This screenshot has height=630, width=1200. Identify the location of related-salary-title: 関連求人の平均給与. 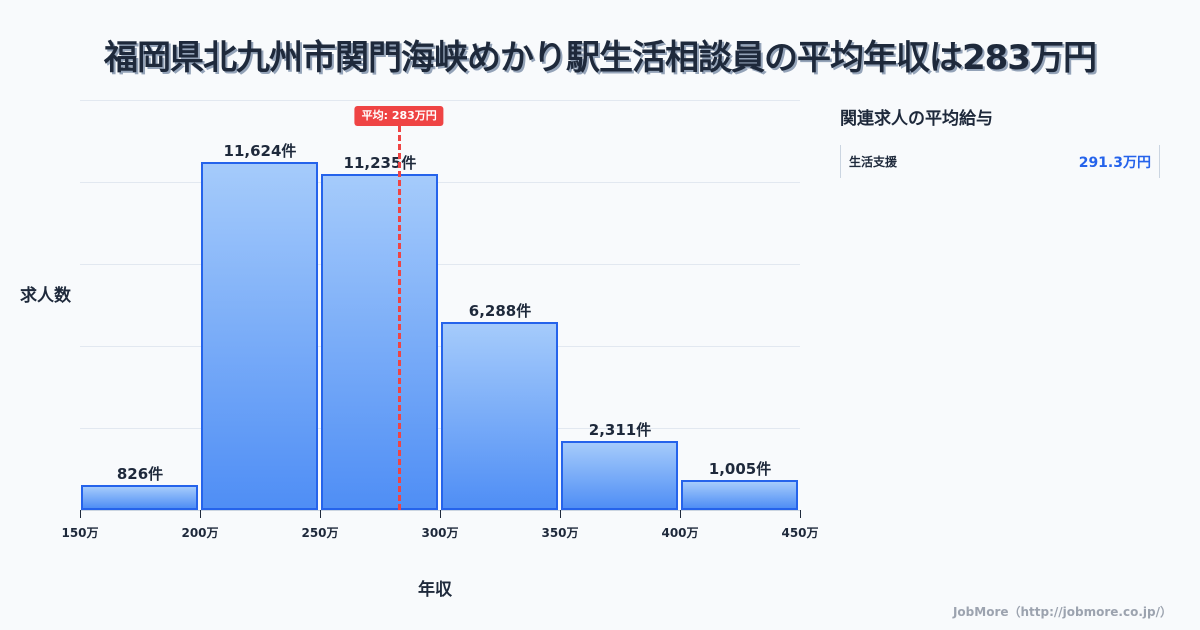
(916, 119).